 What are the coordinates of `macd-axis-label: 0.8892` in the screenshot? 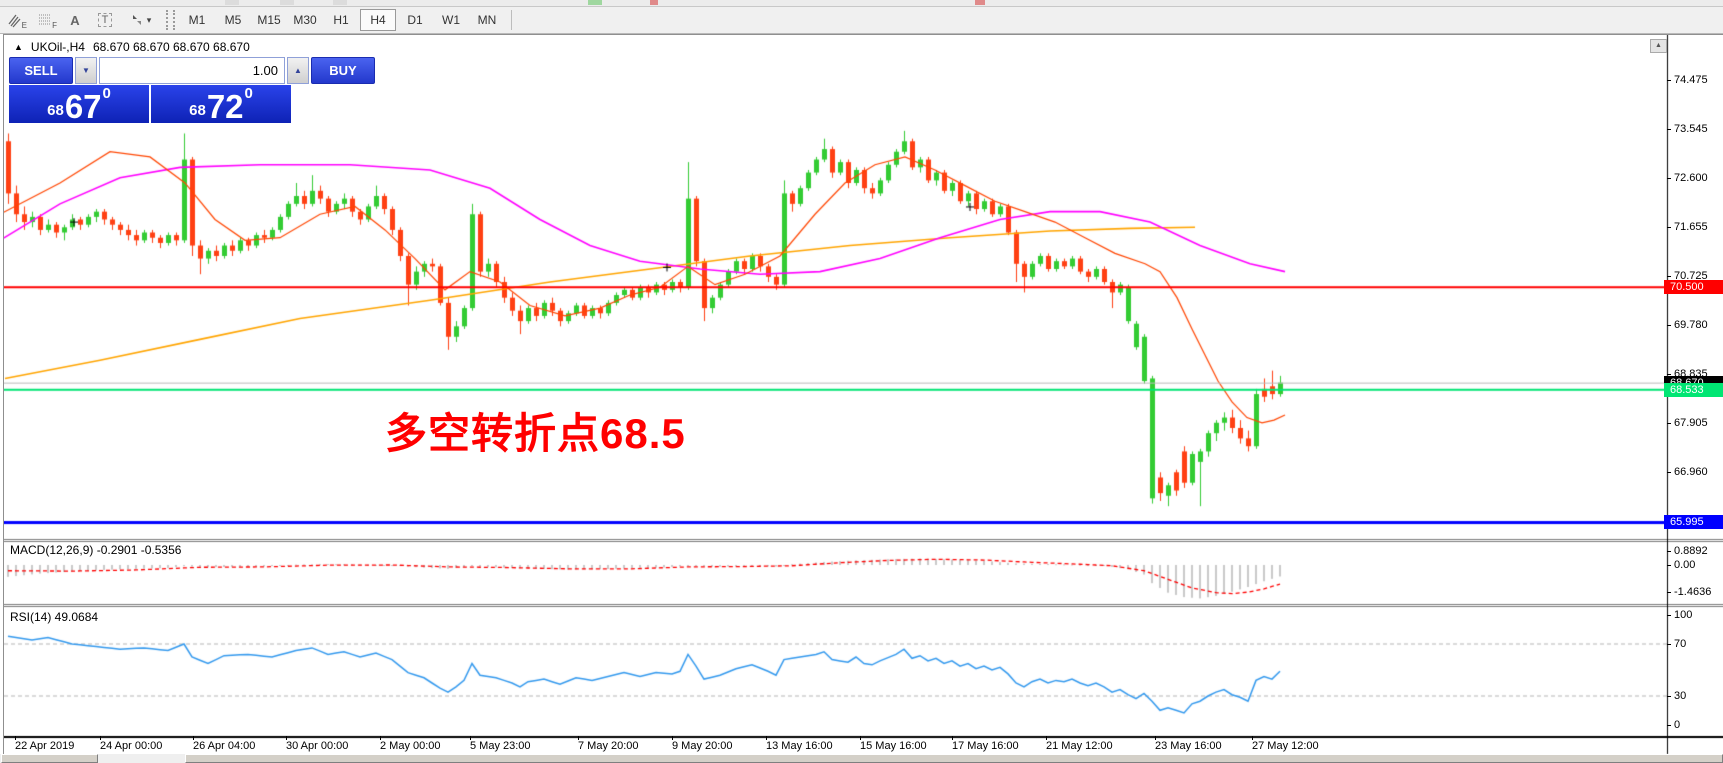 It's located at (1691, 551).